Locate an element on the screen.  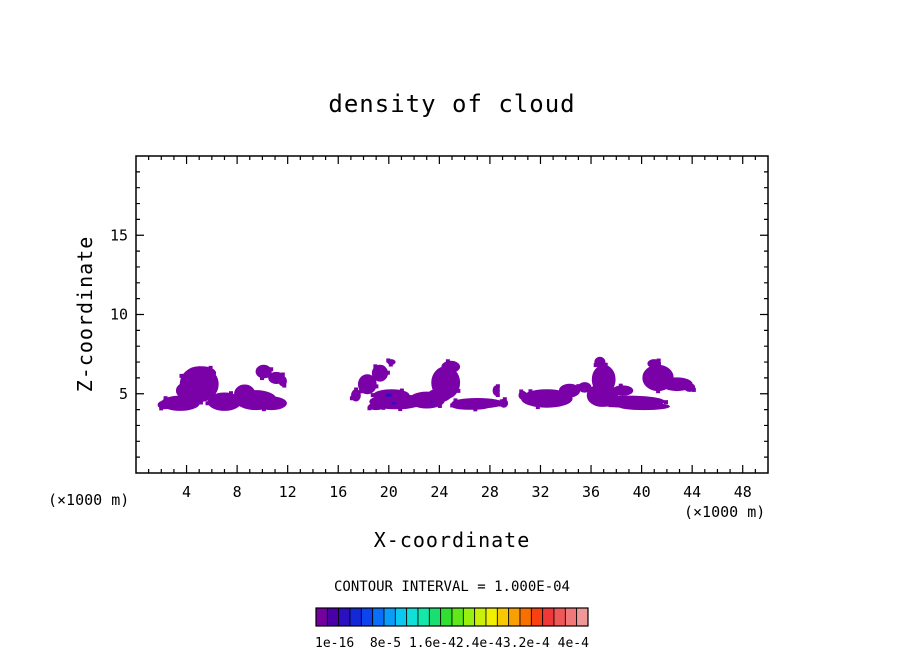
x-axis-label: X-coordinate is located at coordinates (452, 540).